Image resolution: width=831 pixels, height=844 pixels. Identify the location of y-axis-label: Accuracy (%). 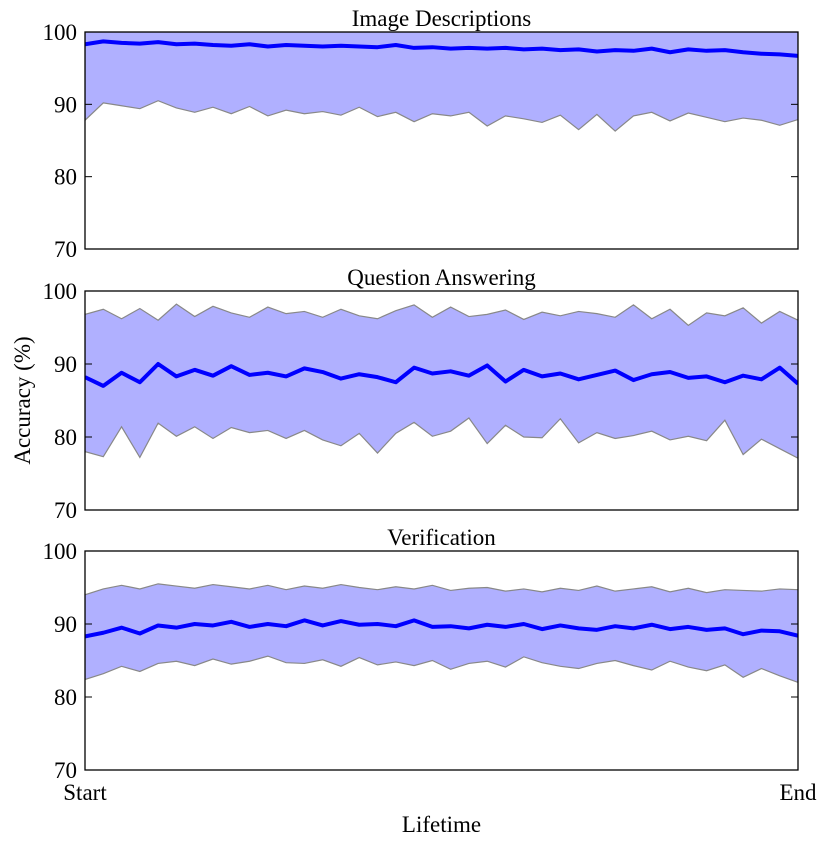
(22, 400).